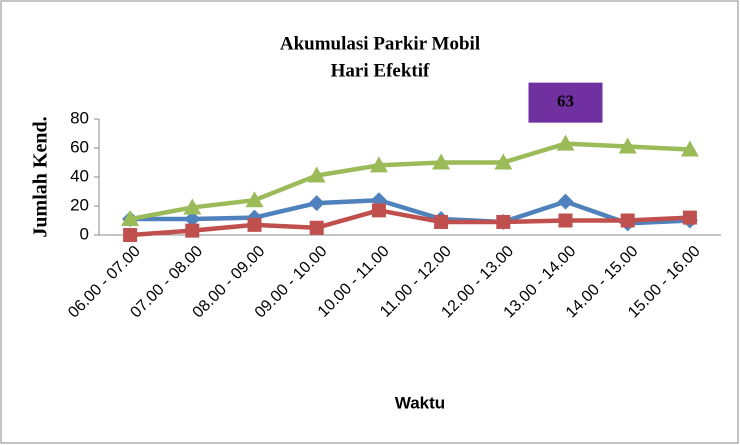 Image resolution: width=740 pixels, height=445 pixels. What do you see at coordinates (79, 117) in the screenshot?
I see `y-tick-label: 80` at bounding box center [79, 117].